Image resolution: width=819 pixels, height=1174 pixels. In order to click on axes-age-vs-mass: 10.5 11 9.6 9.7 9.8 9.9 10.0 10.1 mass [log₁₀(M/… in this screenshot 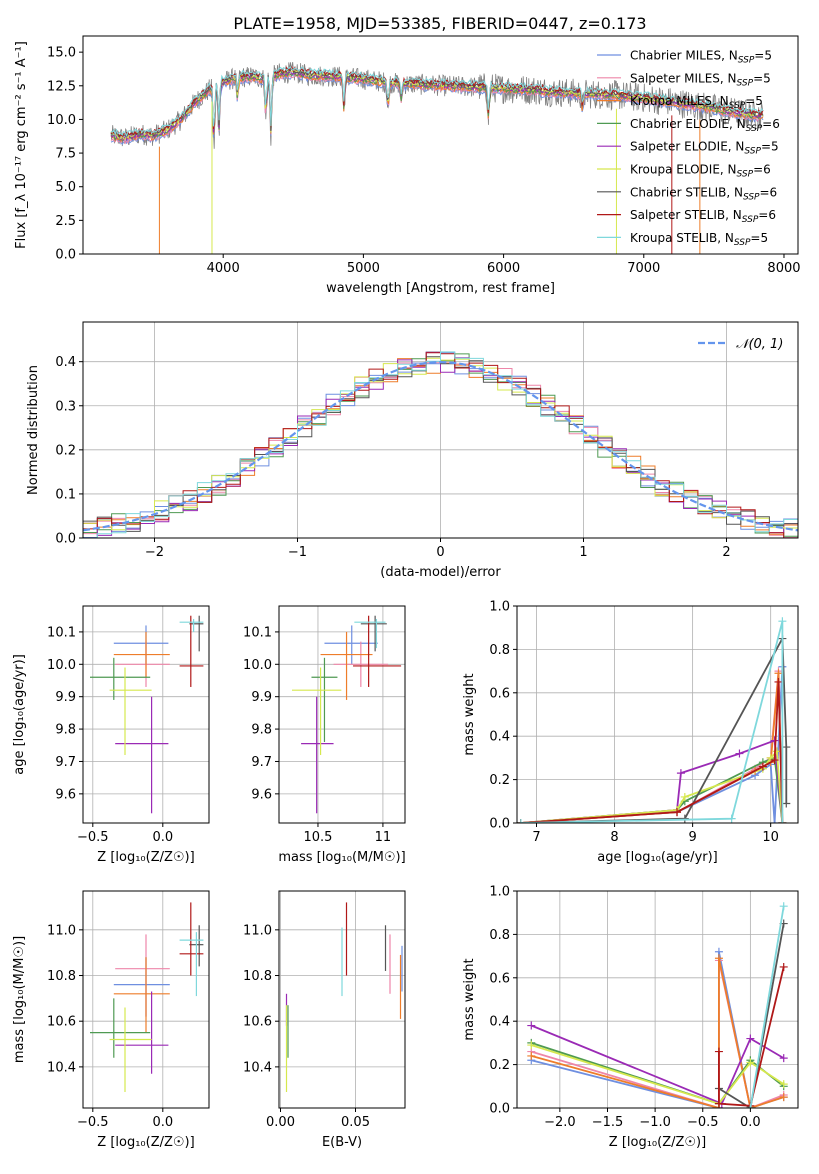, I will do `click(324, 735)`.